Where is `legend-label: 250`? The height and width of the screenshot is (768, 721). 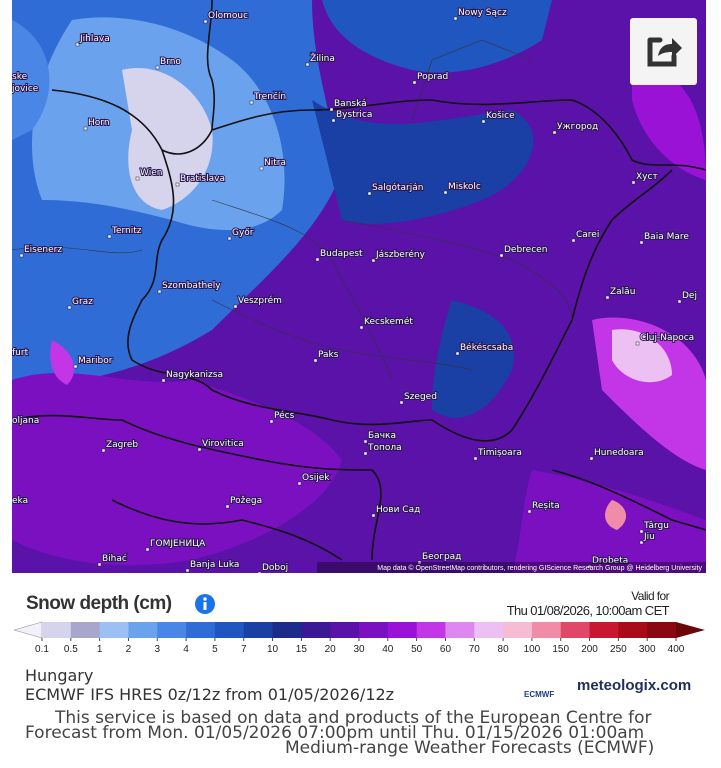 legend-label: 250 is located at coordinates (618, 649).